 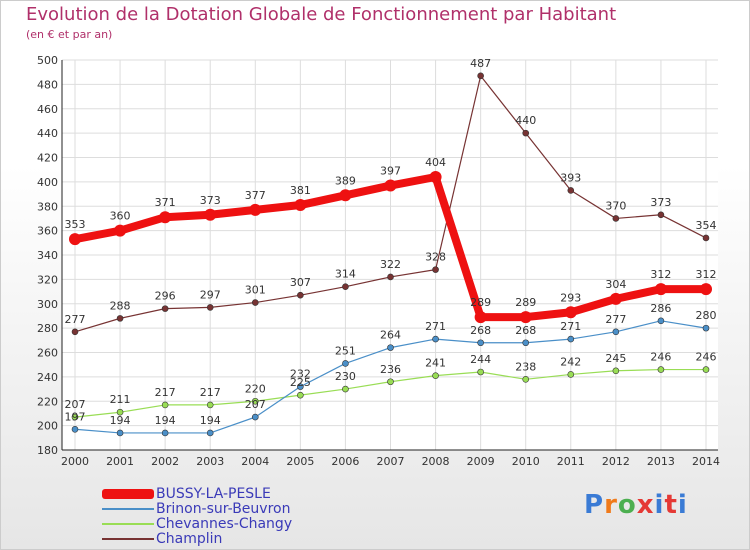 What do you see at coordinates (526, 461) in the screenshot?
I see `x-tick-label: 2010` at bounding box center [526, 461].